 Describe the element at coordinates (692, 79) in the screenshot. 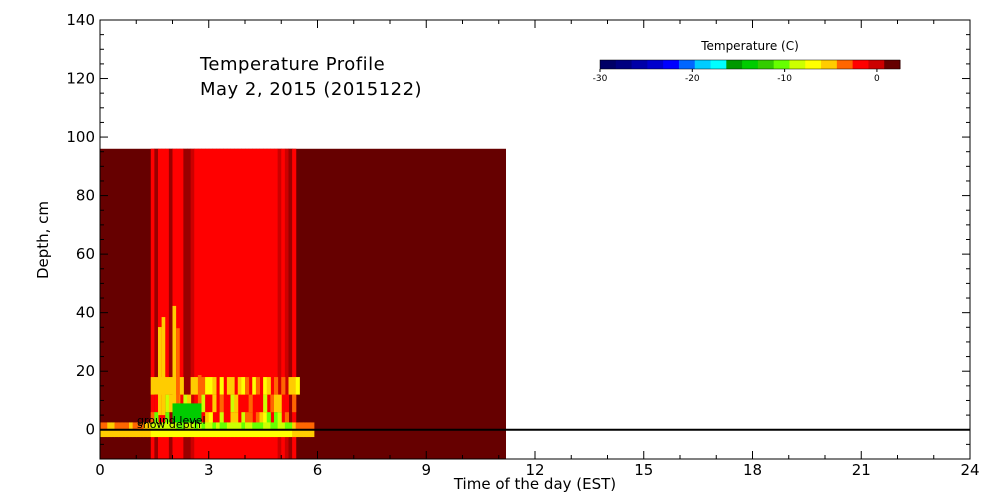

I see `colorbar-tick-label: -20` at that location.